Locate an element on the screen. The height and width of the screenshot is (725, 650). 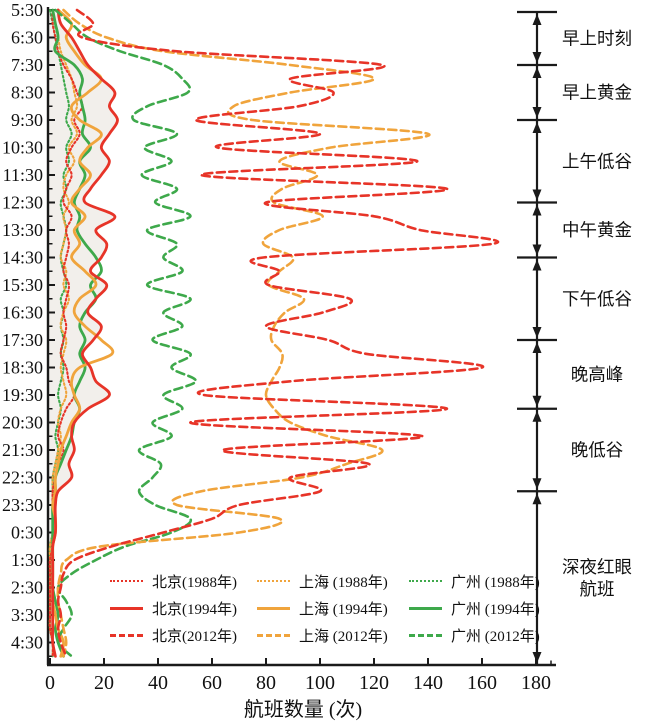
y-tick-label: 4:30 is located at coordinates (27, 643).